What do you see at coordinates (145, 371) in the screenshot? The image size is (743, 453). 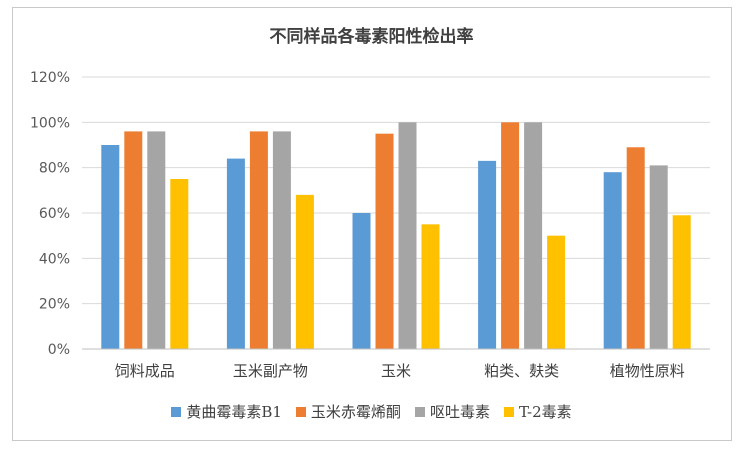 I see `x-category-label: 饲料成品` at bounding box center [145, 371].